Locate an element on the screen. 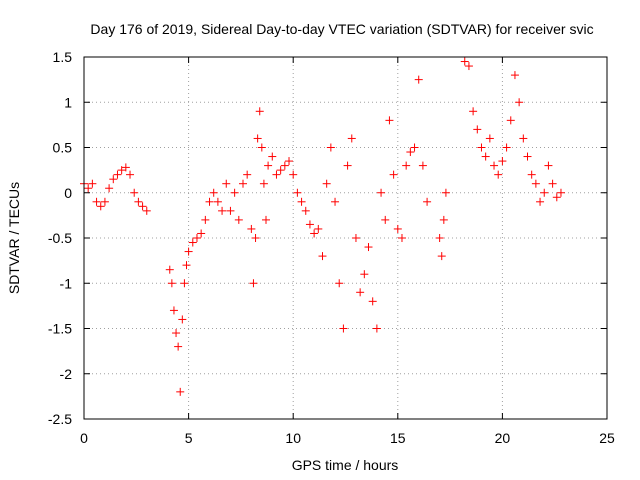 This screenshot has height=480, width=640. x-tick-label: 20 is located at coordinates (503, 438).